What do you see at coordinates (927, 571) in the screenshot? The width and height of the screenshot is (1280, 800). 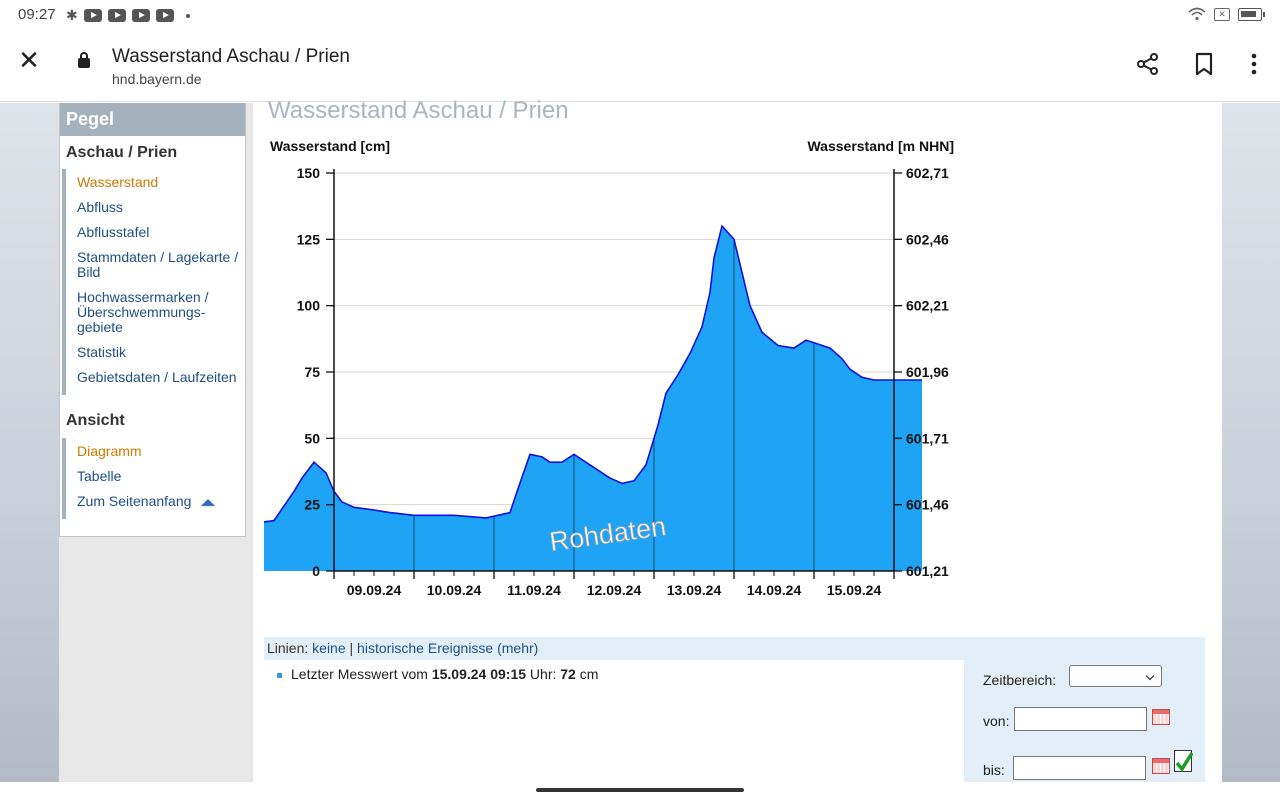 I see `y-right-tick-label: 601,21` at bounding box center [927, 571].